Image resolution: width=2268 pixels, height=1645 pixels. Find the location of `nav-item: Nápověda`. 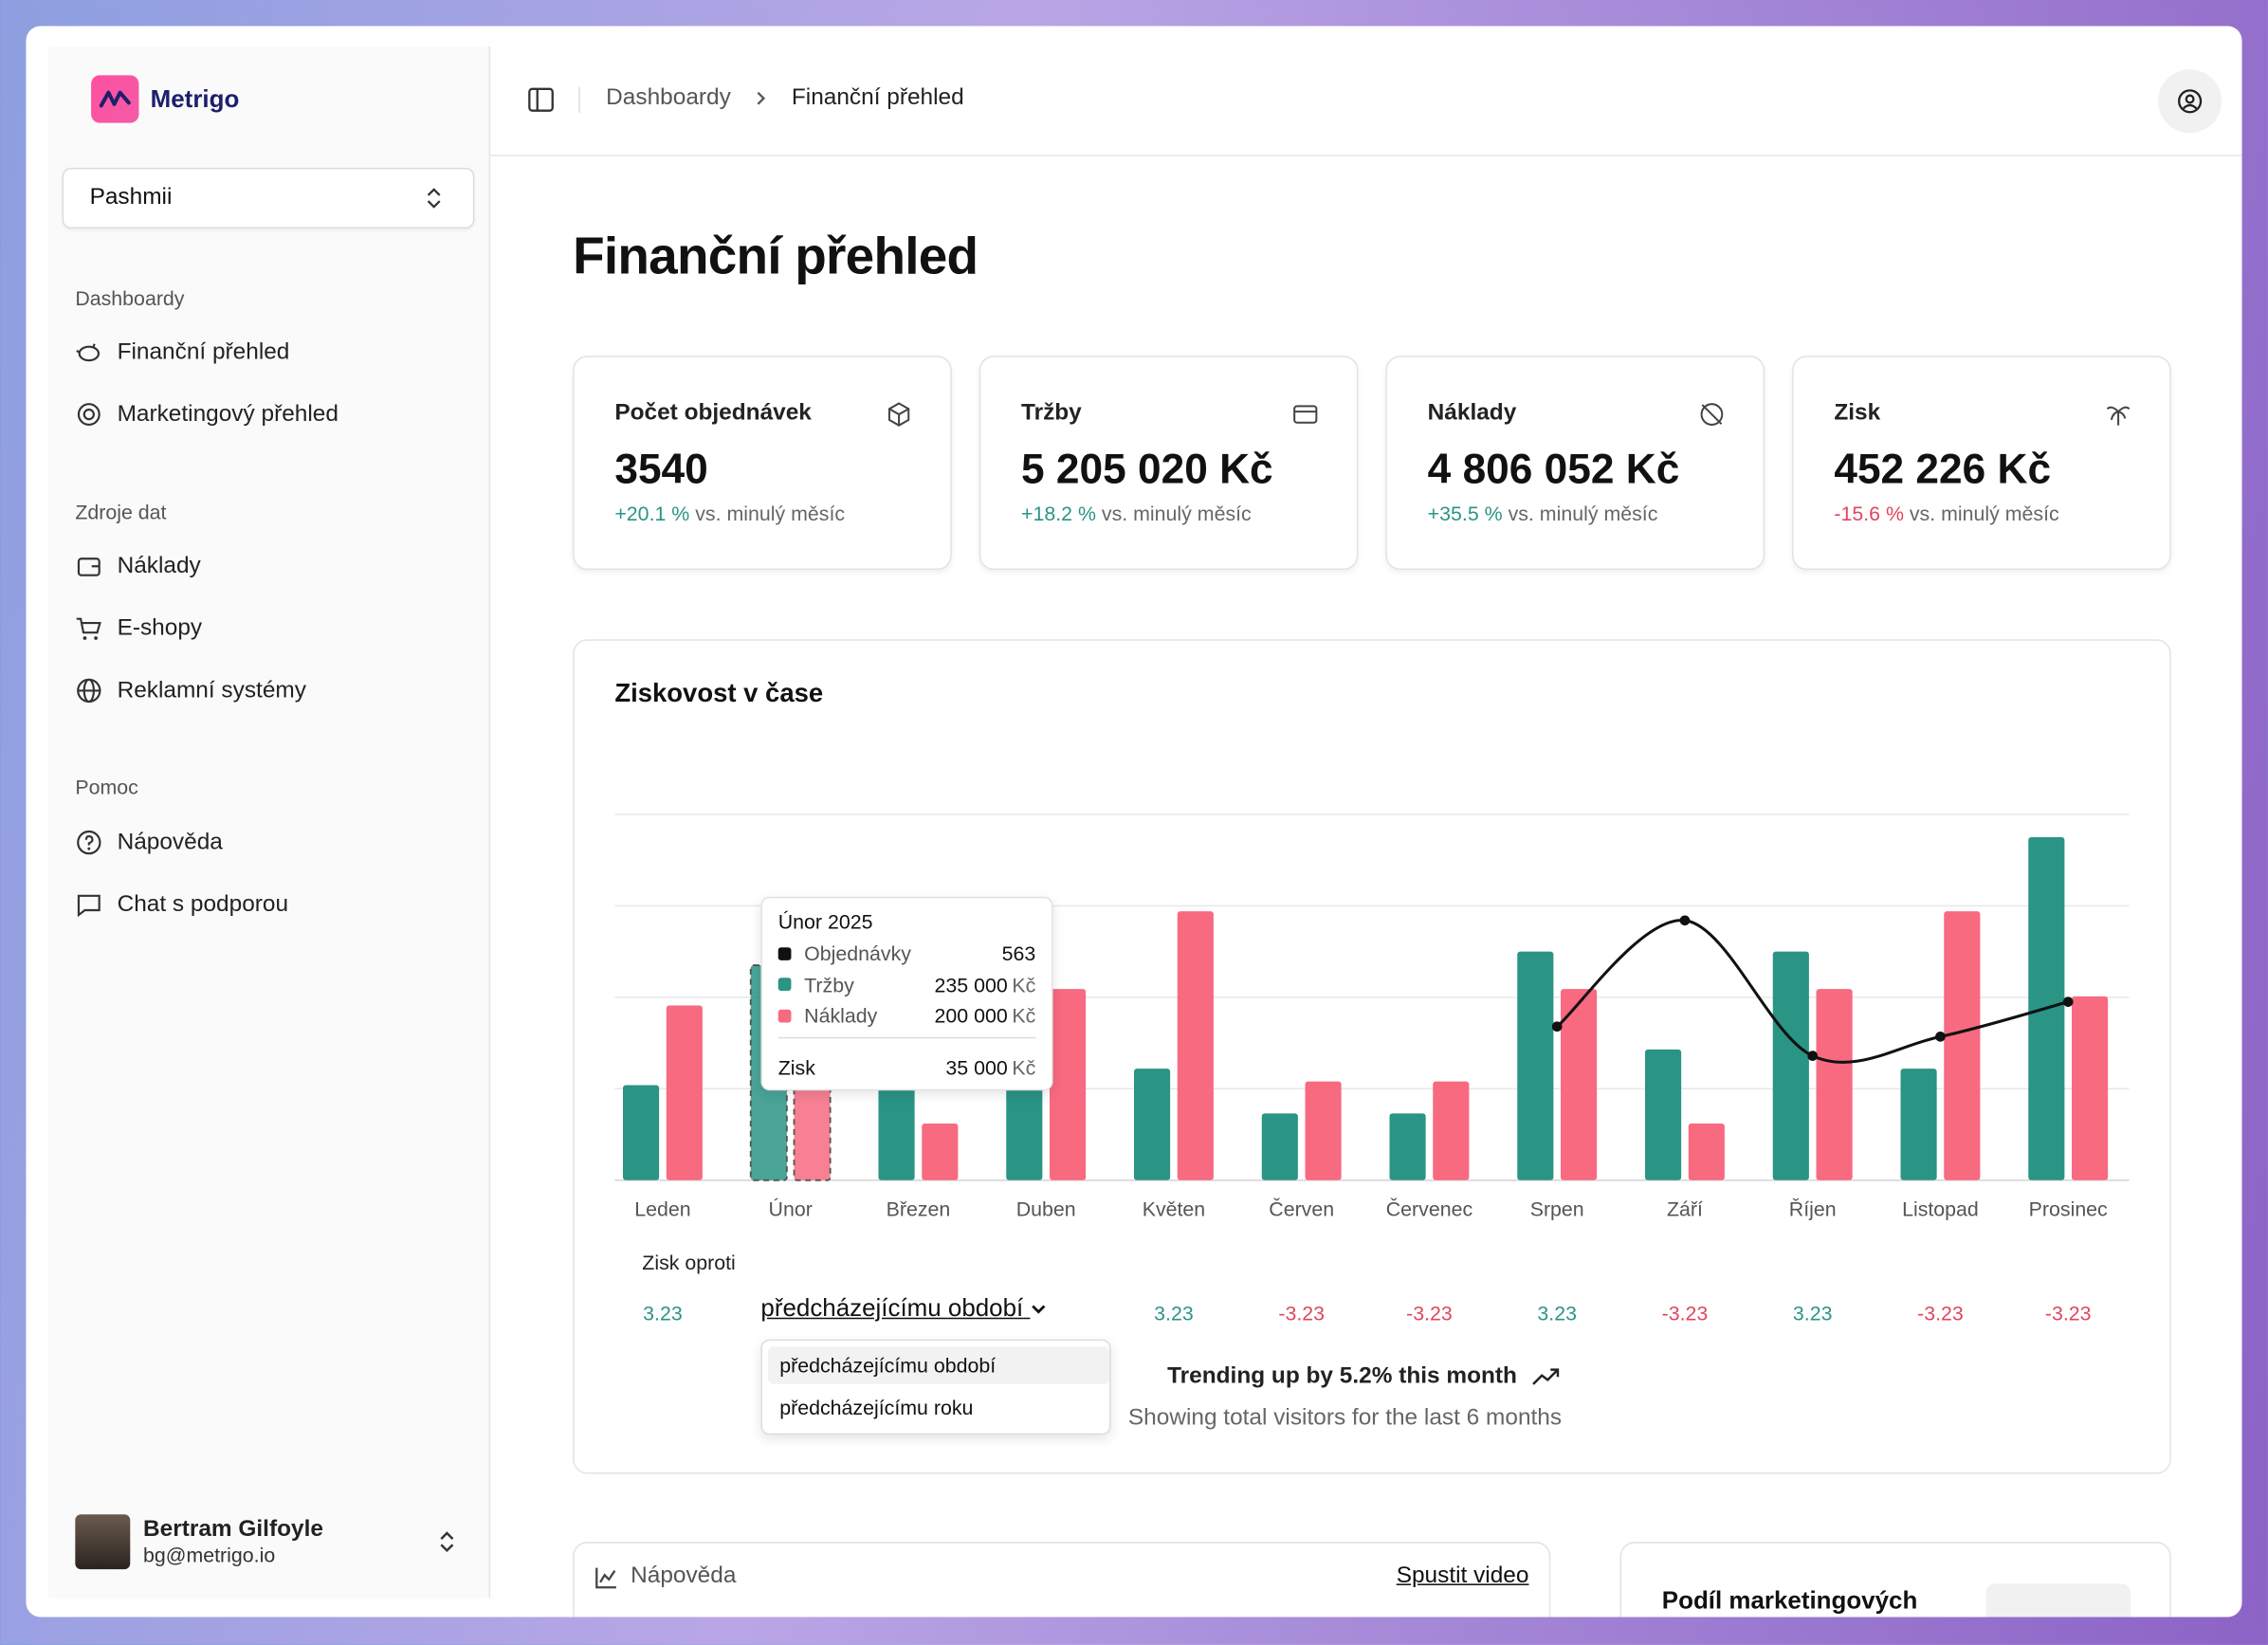

nav-item: Nápověda is located at coordinates (149, 842).